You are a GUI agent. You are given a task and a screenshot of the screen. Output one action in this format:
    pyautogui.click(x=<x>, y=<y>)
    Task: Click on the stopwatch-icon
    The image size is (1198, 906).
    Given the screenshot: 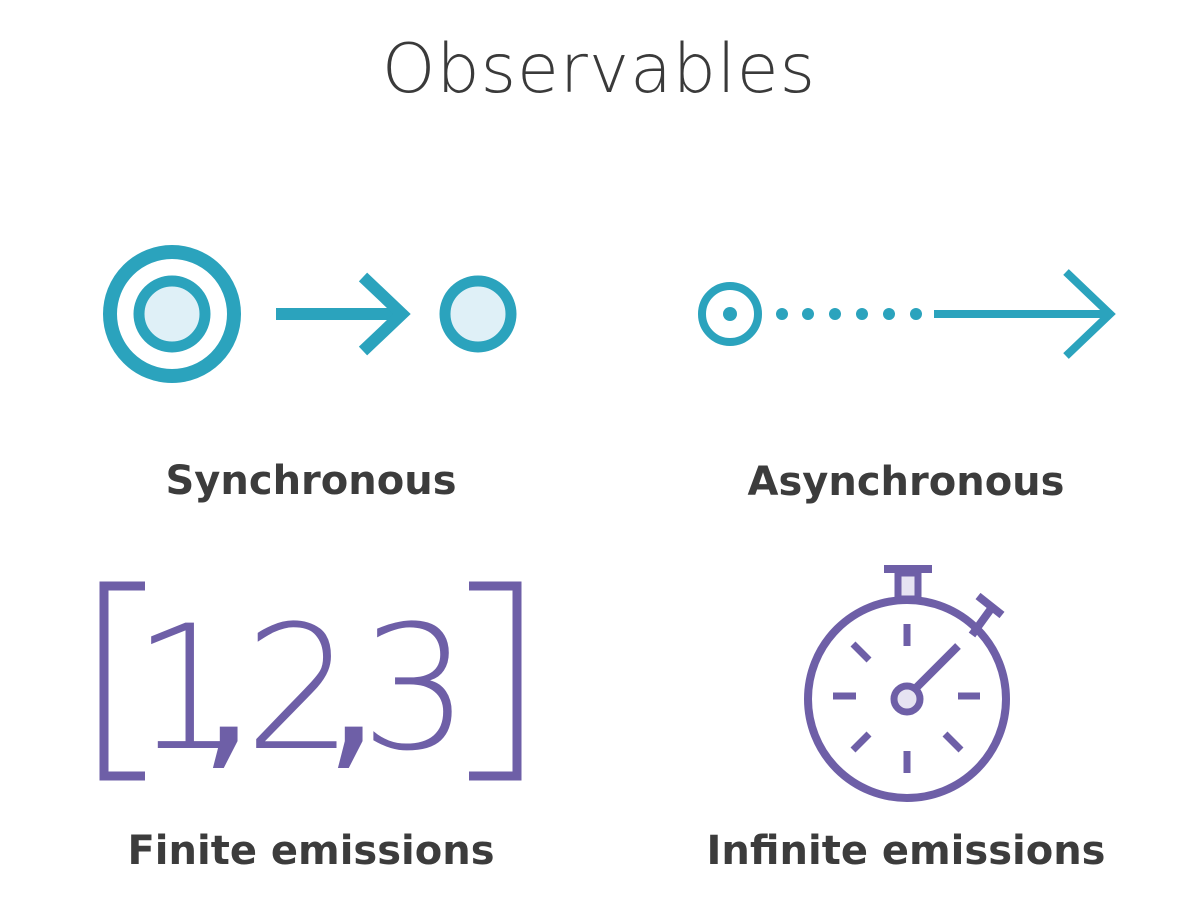 What is the action you would take?
    pyautogui.click(x=907, y=683)
    